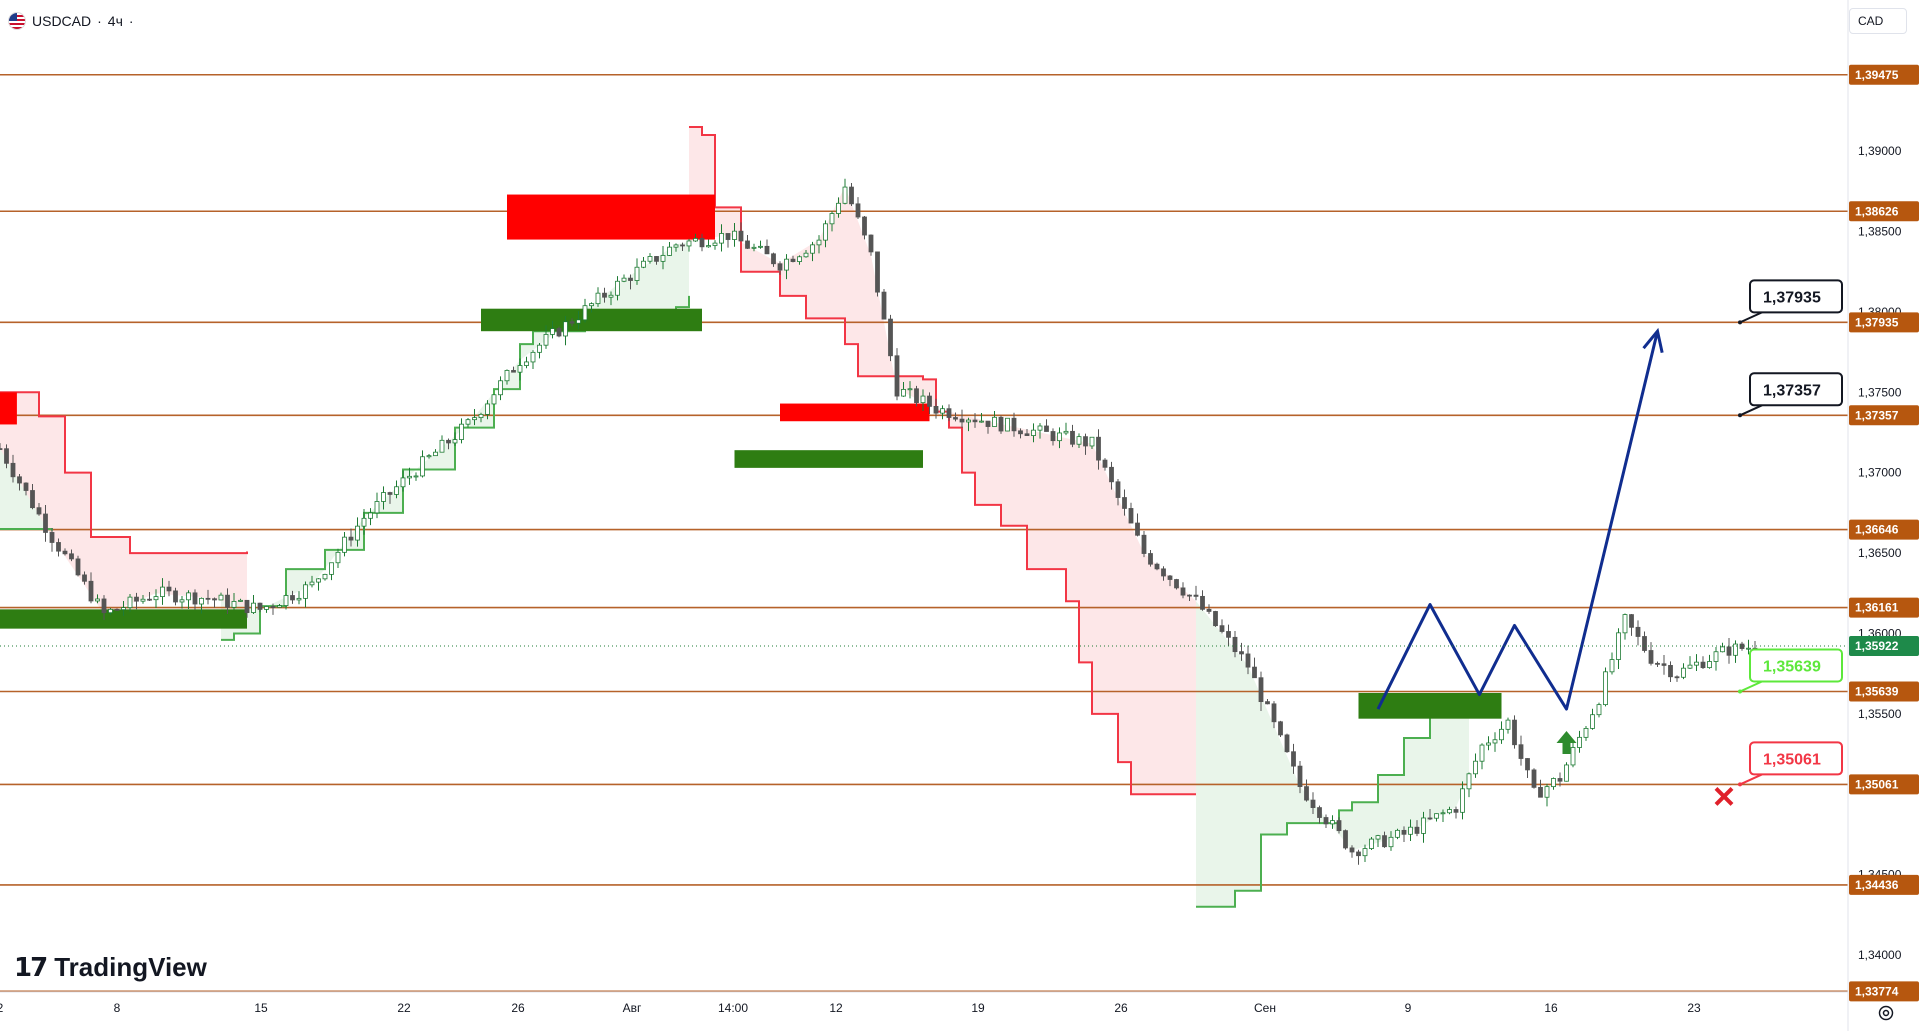  Describe the element at coordinates (1751, 686) in the screenshot. I see `entry-label-pointer` at that location.